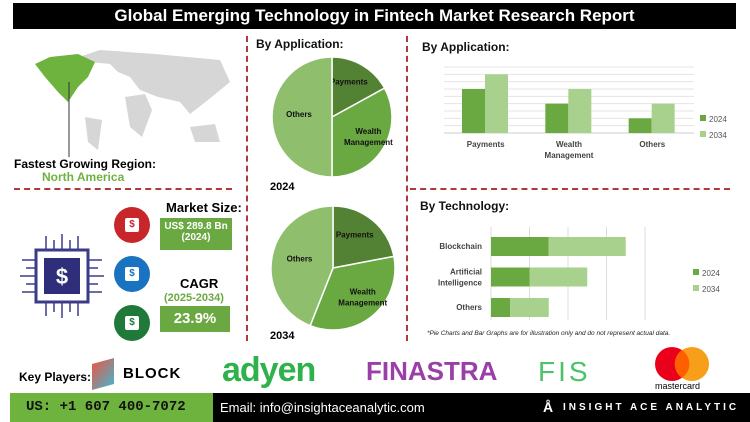 The width and height of the screenshot is (750, 422). Describe the element at coordinates (548, 407) in the screenshot. I see `insight-ace-logo-icon: Å` at that location.